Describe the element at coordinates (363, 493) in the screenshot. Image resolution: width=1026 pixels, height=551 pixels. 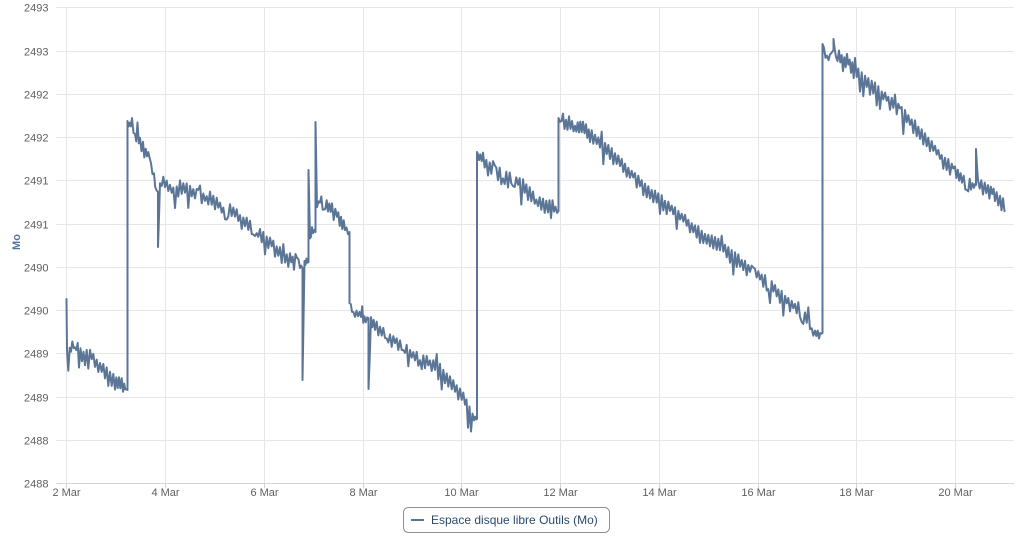
I see `svg-text: 8 Mar` at that location.